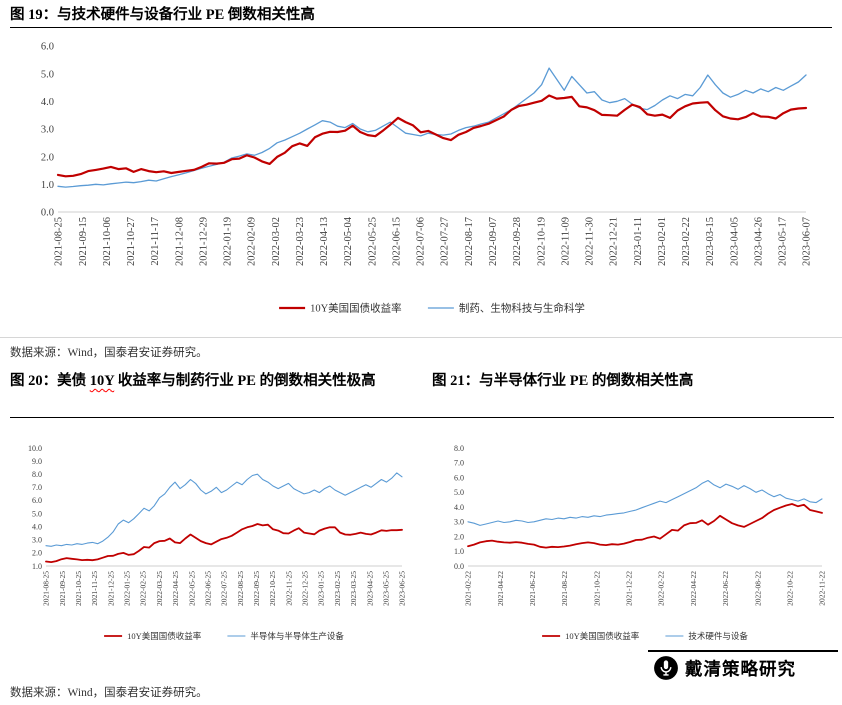 The image size is (842, 705). What do you see at coordinates (127, 588) in the screenshot?
I see `svg-text: 2022-01-25` at bounding box center [127, 588].